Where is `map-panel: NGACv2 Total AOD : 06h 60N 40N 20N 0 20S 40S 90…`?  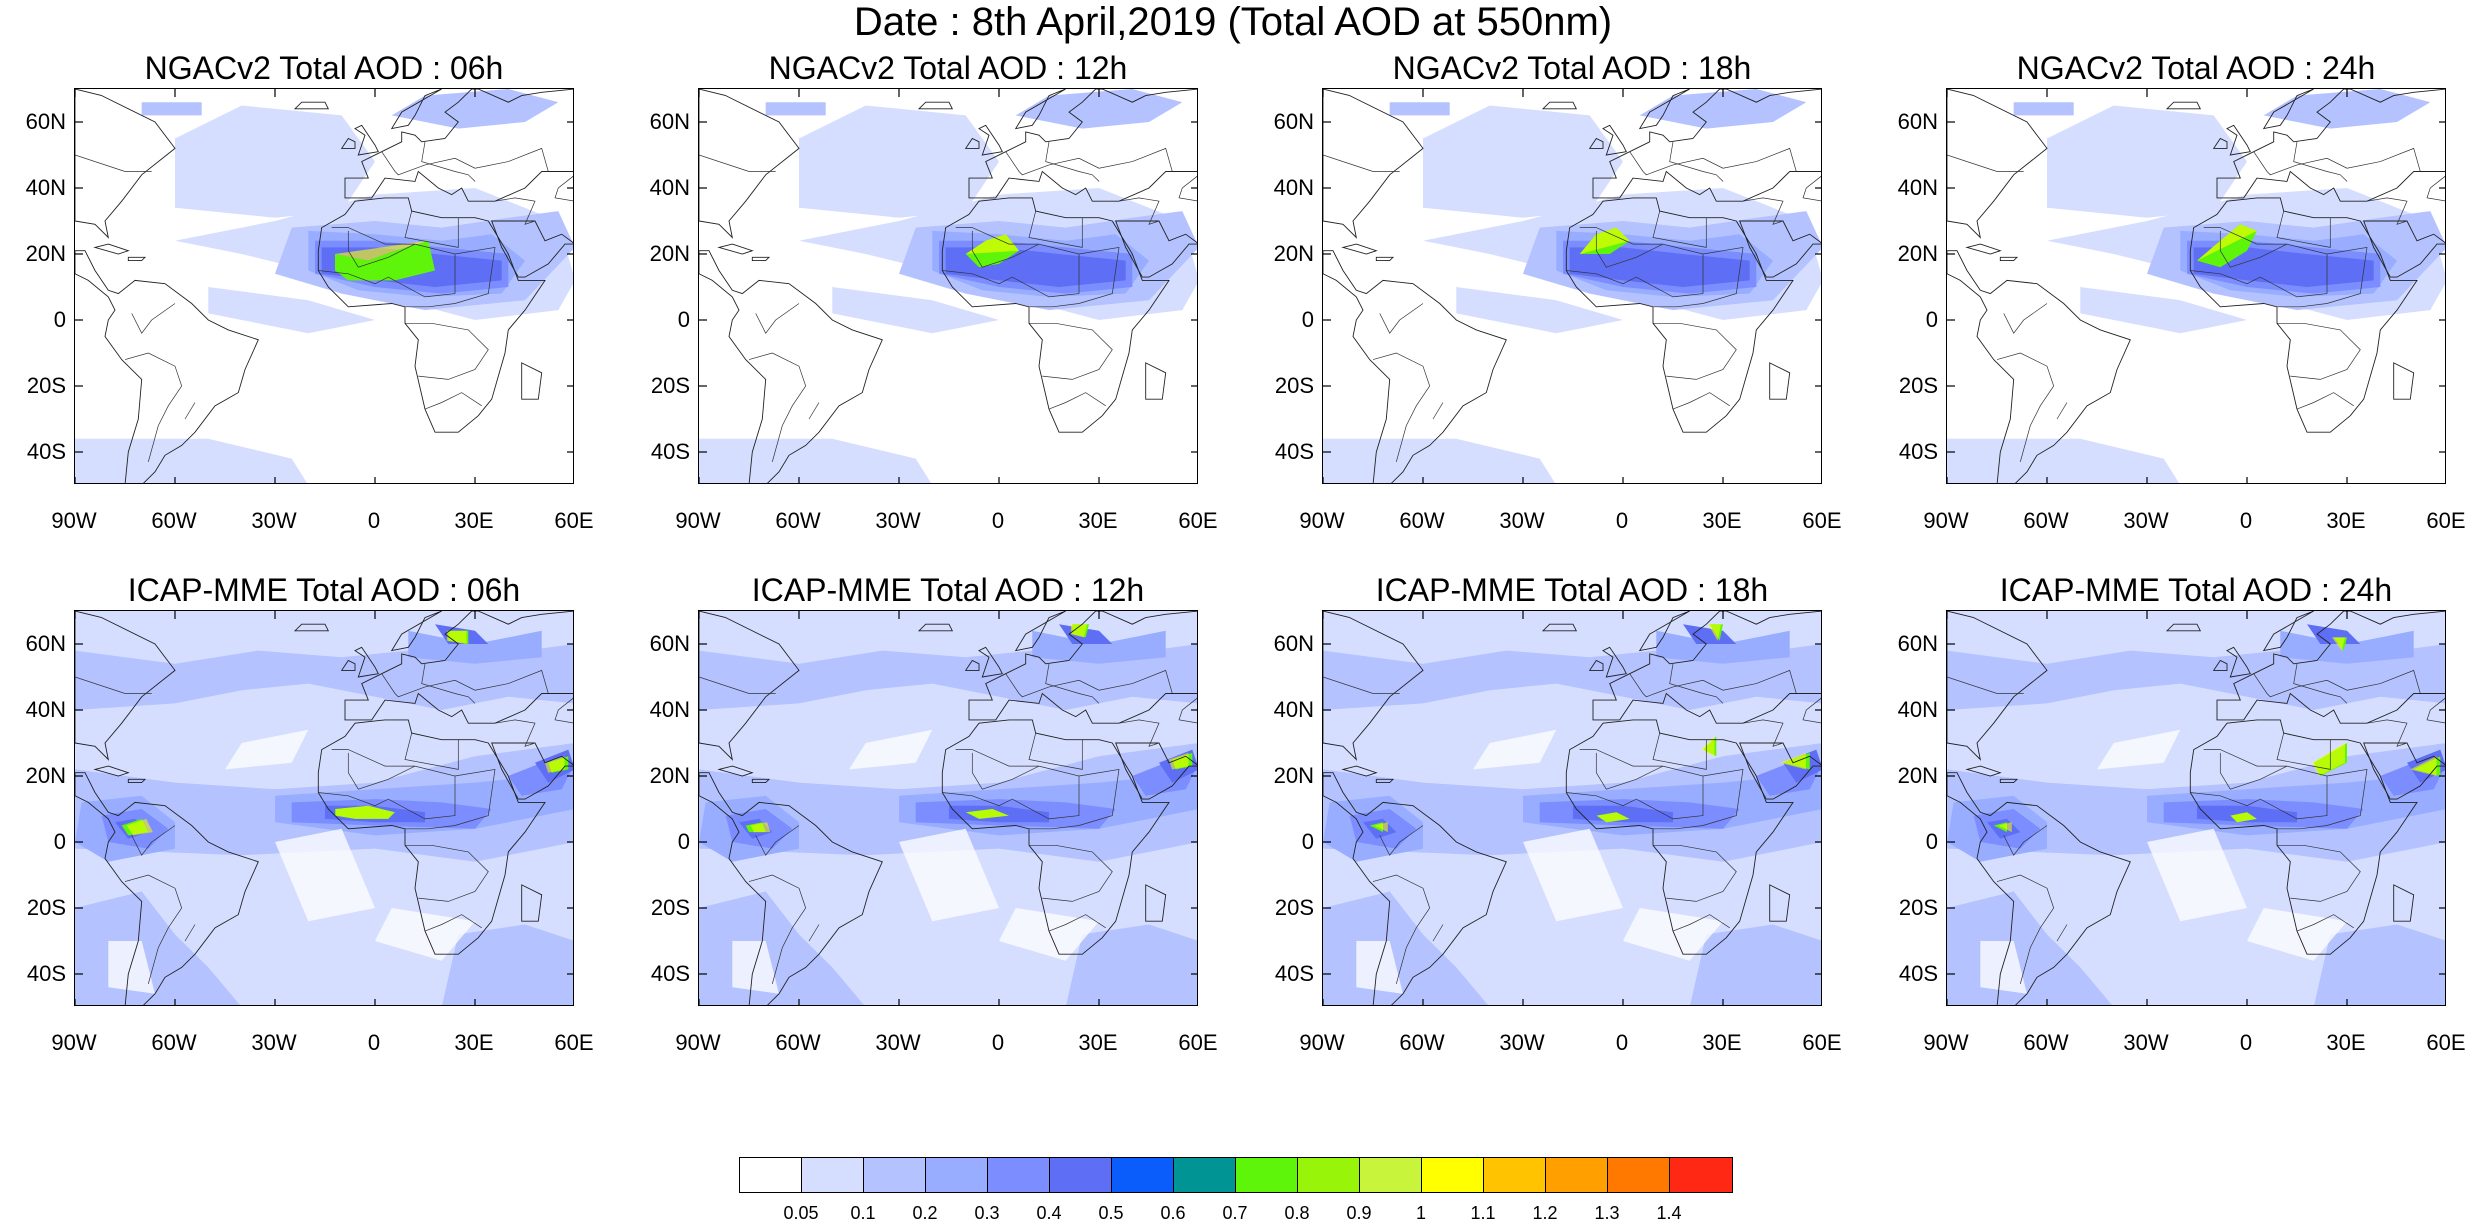 map-panel: NGACv2 Total AOD : 06h 60N 40N 20N 0 20S 40S 90… is located at coordinates (310, 291).